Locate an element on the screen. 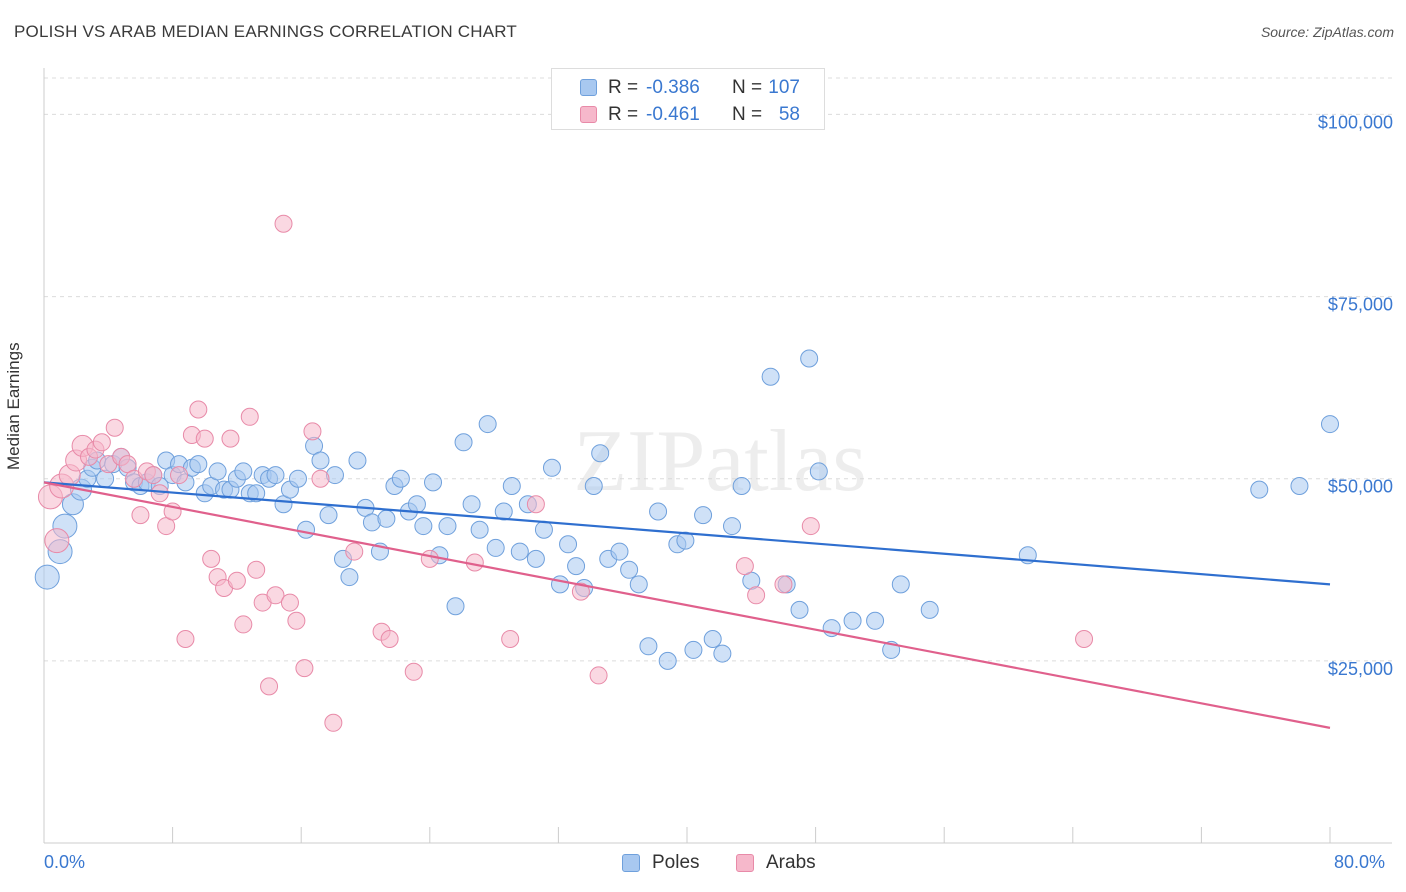 The height and width of the screenshot is (892, 1406). n-label: N = is located at coordinates (747, 87).